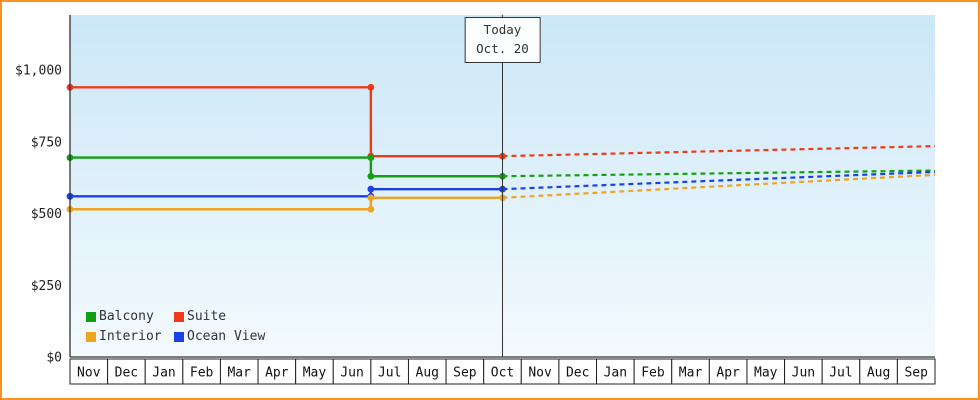  Describe the element at coordinates (46, 214) in the screenshot. I see `y-tick-label: $500` at that location.